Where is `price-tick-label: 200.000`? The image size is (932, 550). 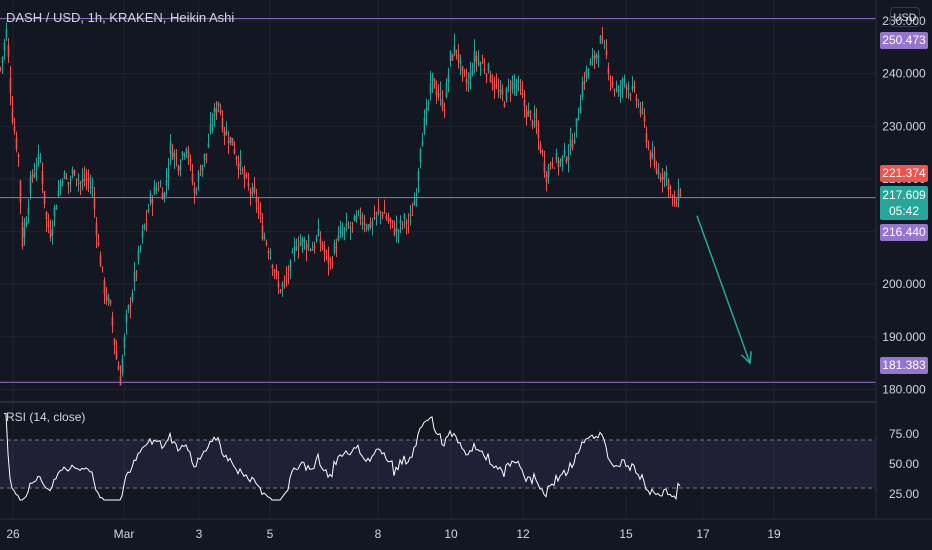 price-tick-label: 200.000 is located at coordinates (904, 284).